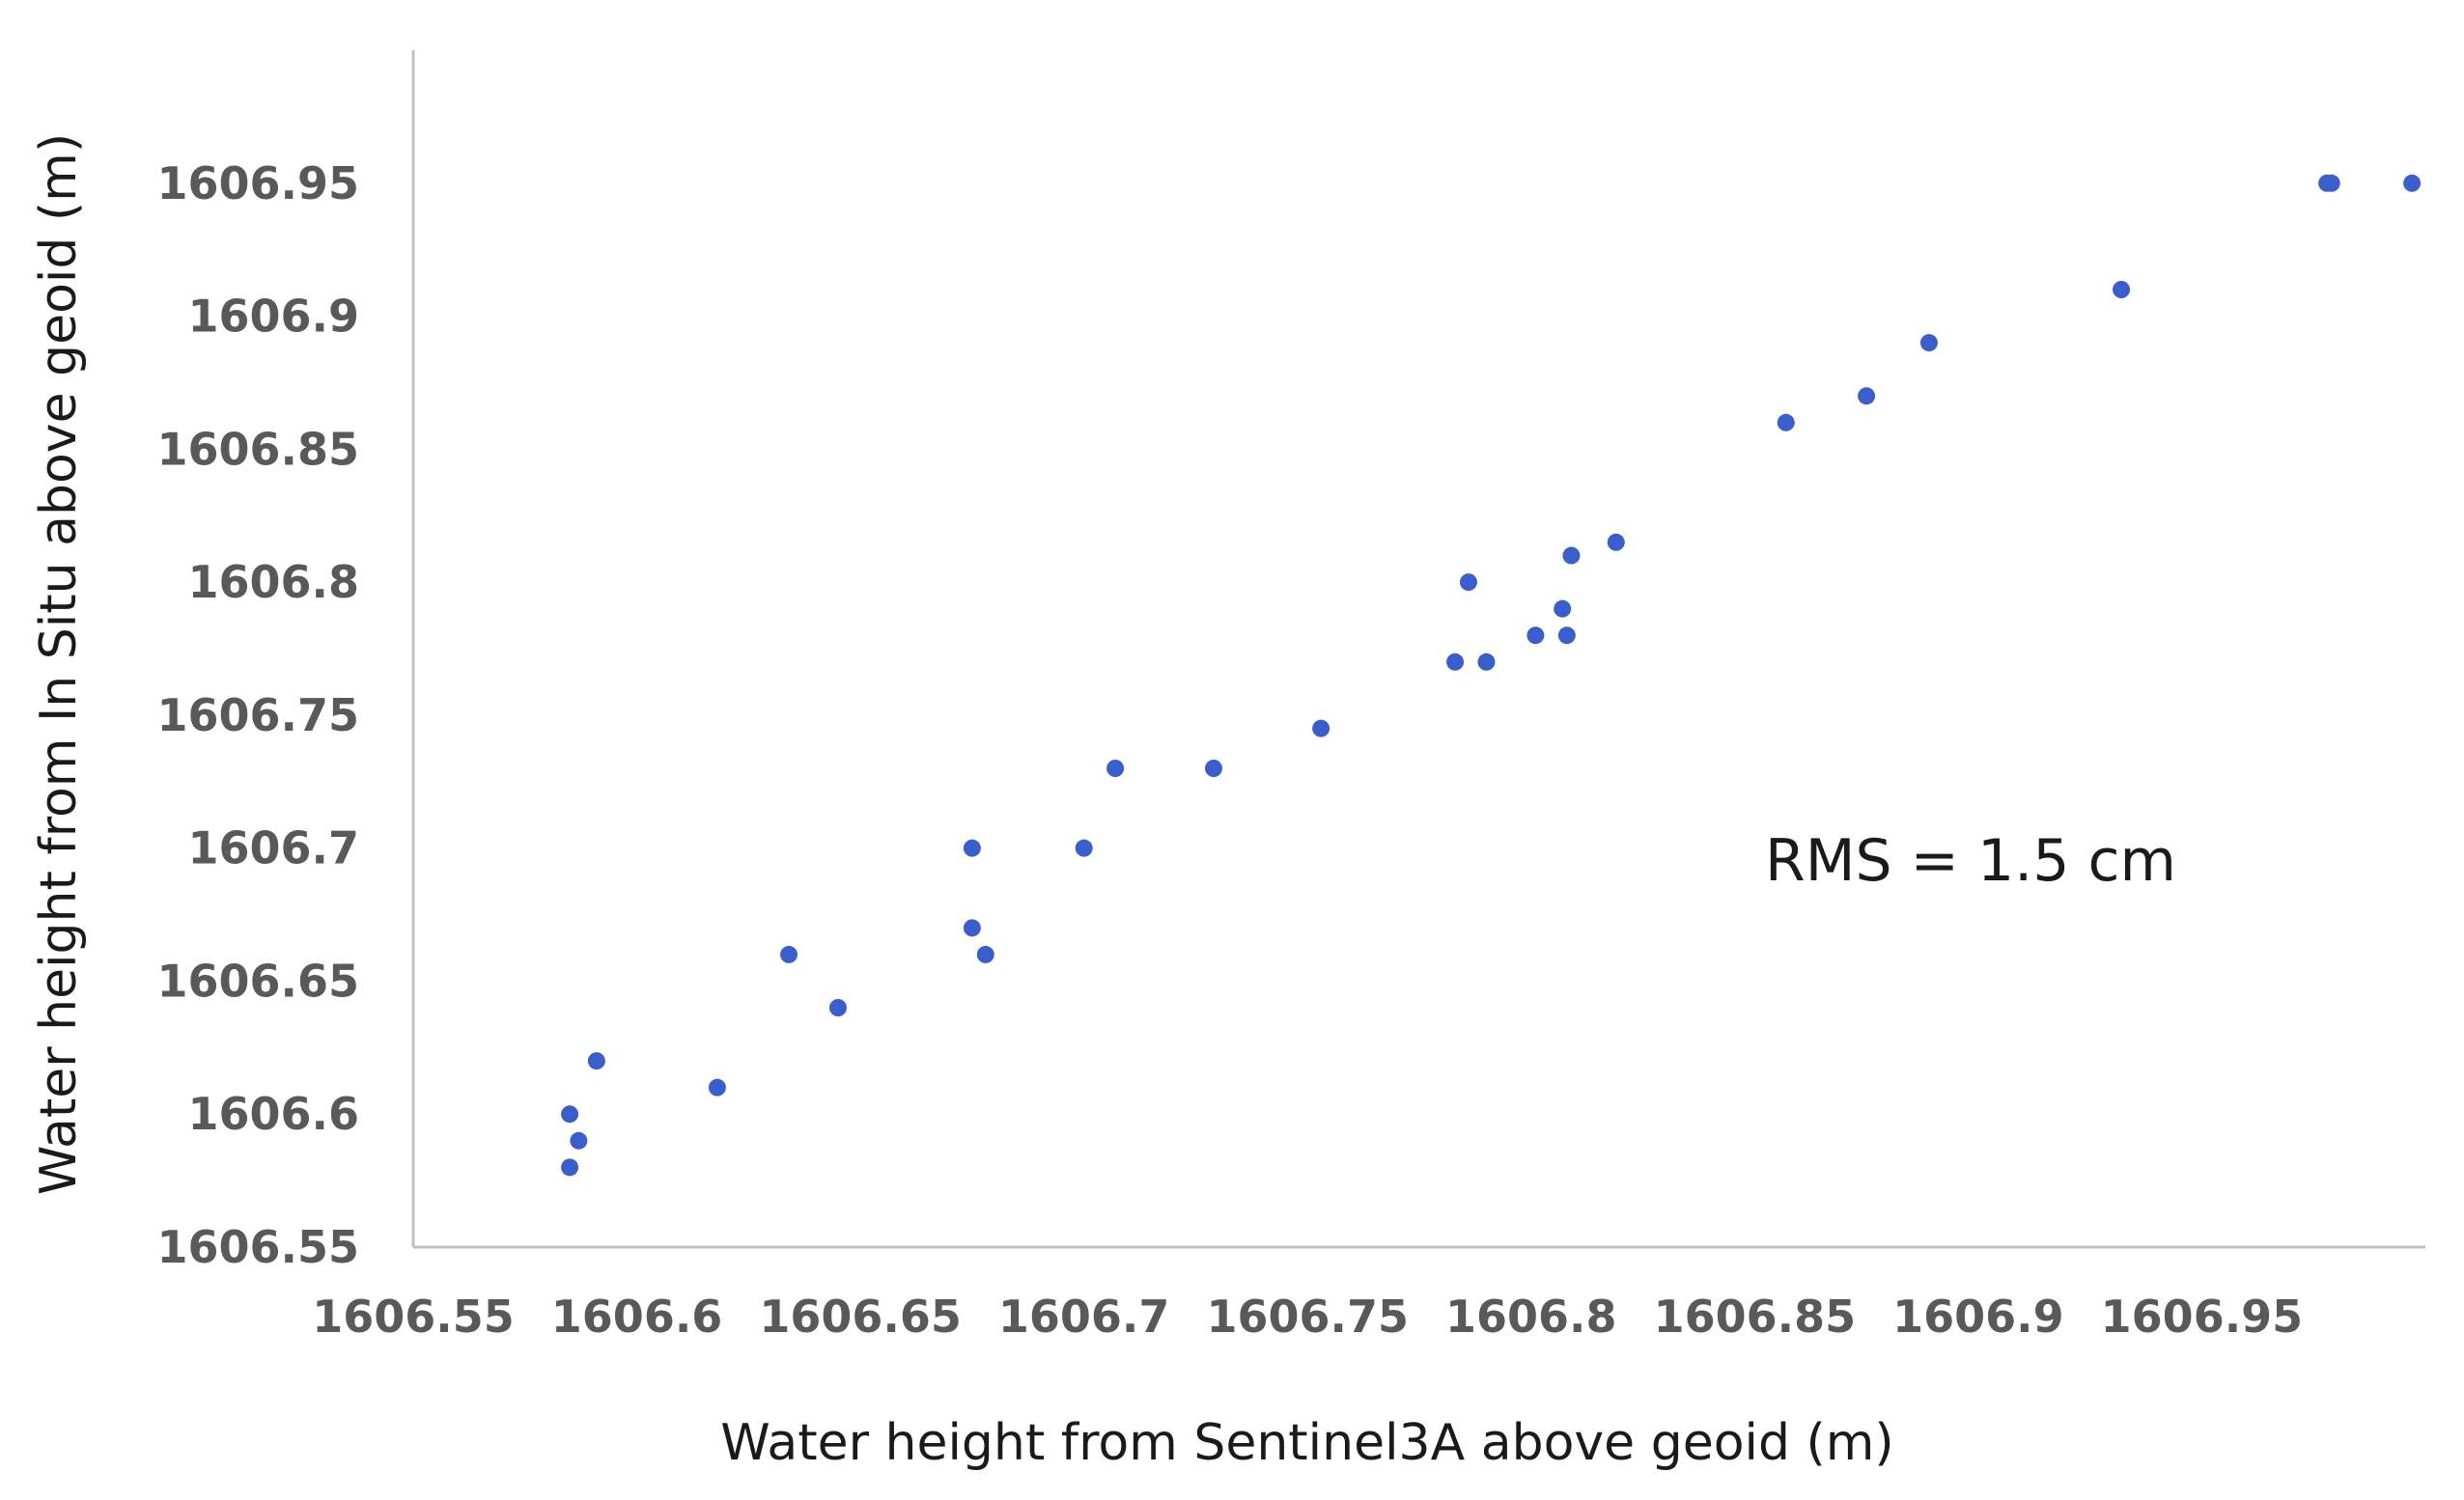 Image resolution: width=2464 pixels, height=1500 pixels. What do you see at coordinates (258, 1247) in the screenshot?
I see `y-tick-label: 1606.55` at bounding box center [258, 1247].